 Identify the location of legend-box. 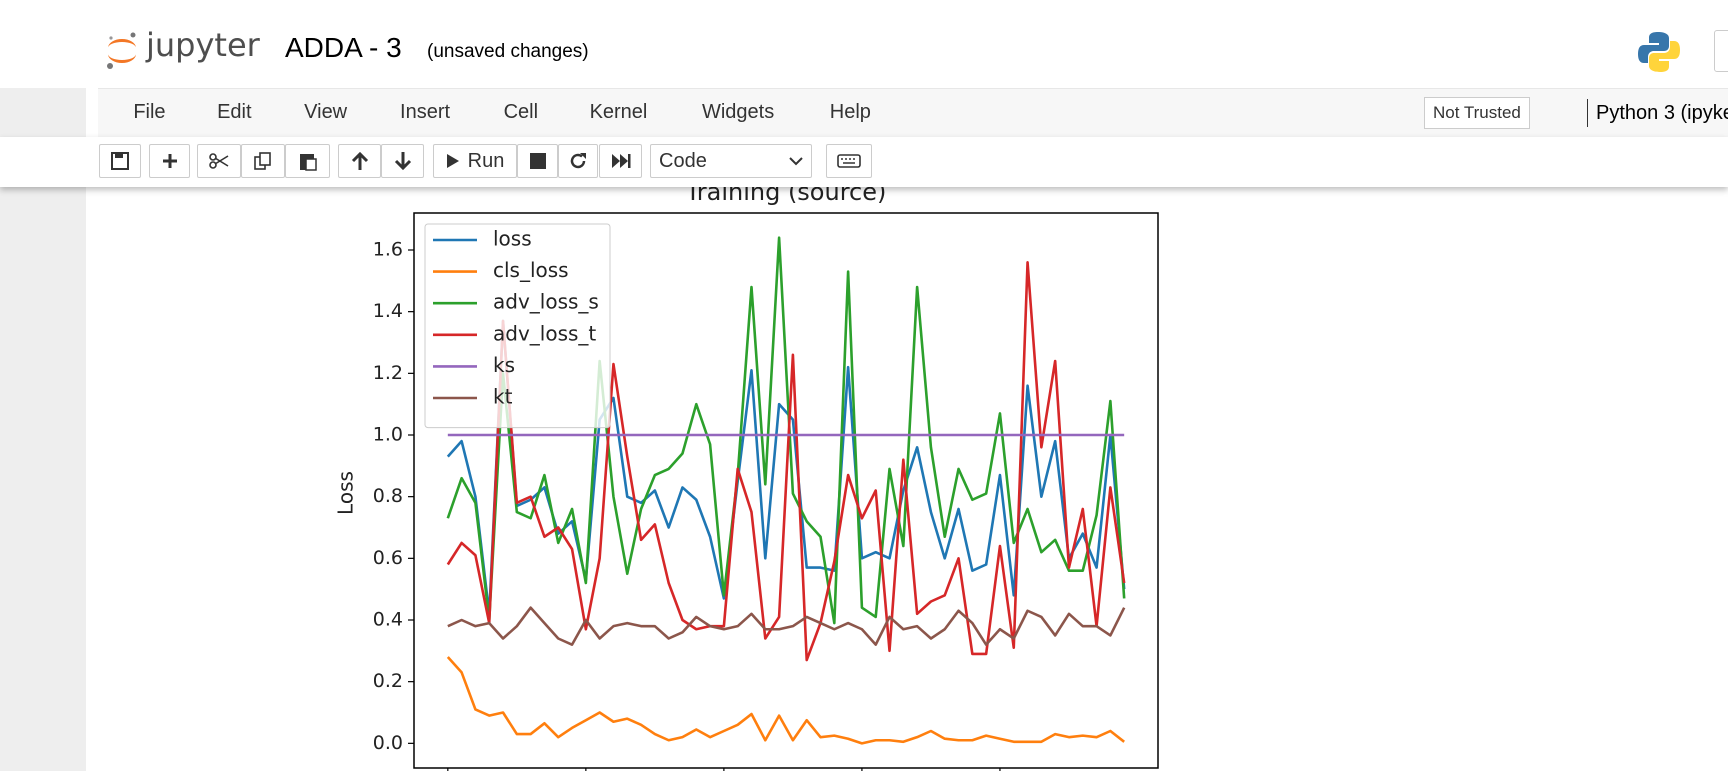
(517, 326).